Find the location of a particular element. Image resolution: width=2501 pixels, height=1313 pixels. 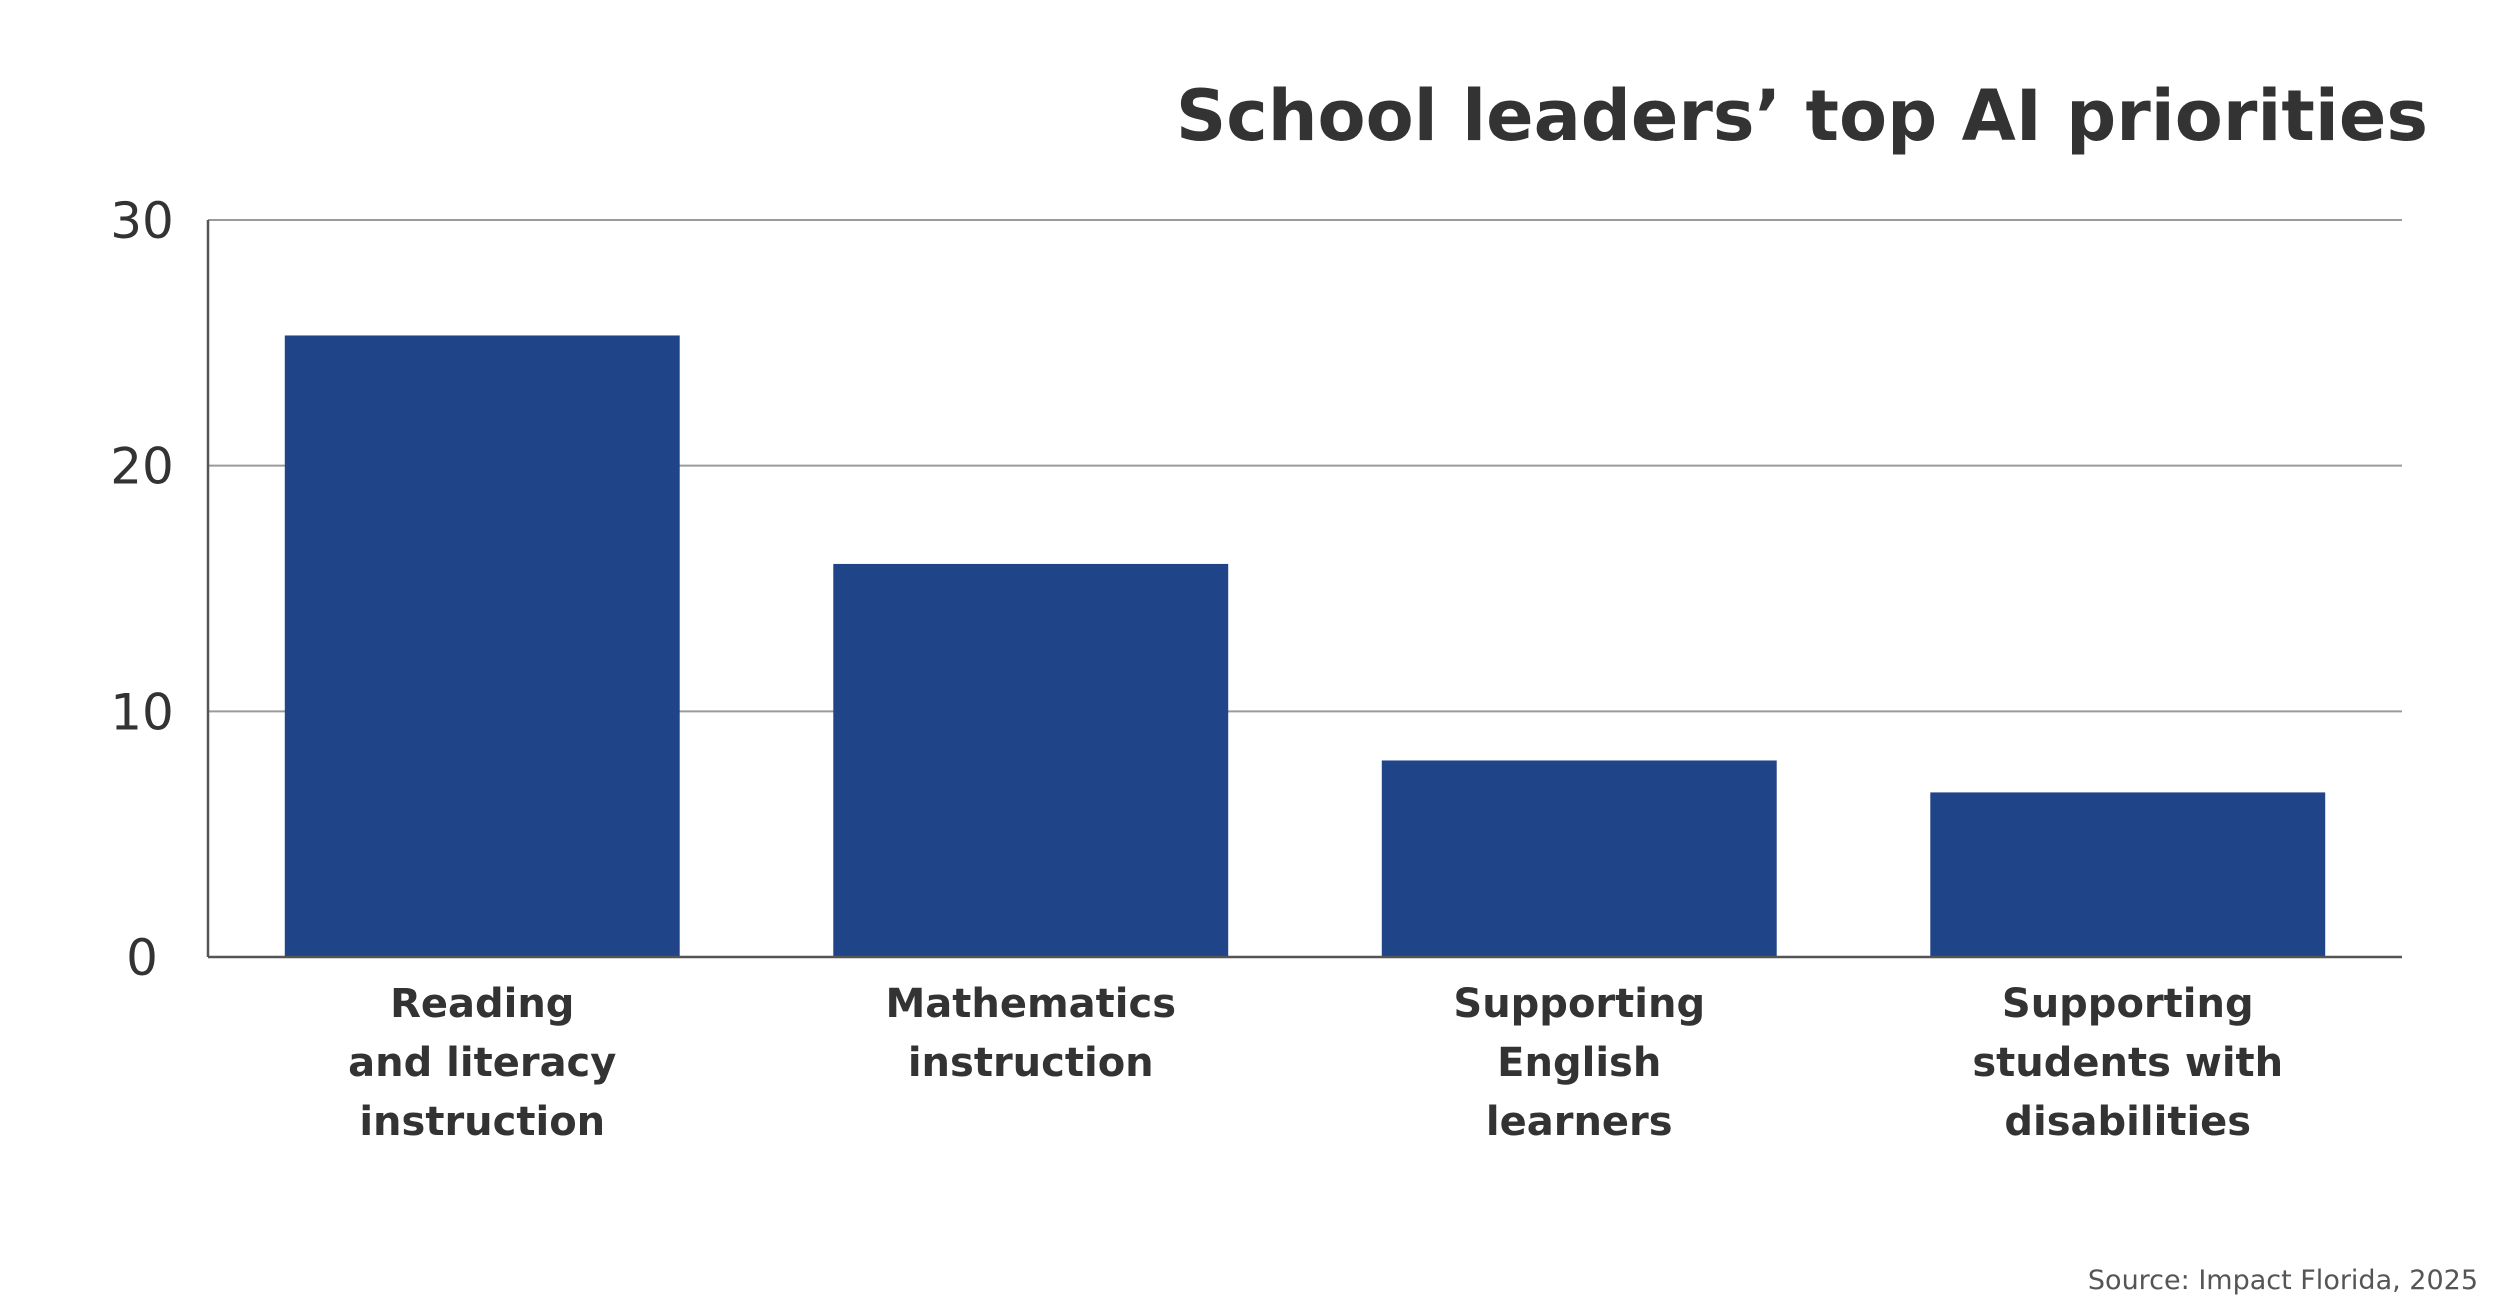

x-category-label-line: learners is located at coordinates (1579, 1122).